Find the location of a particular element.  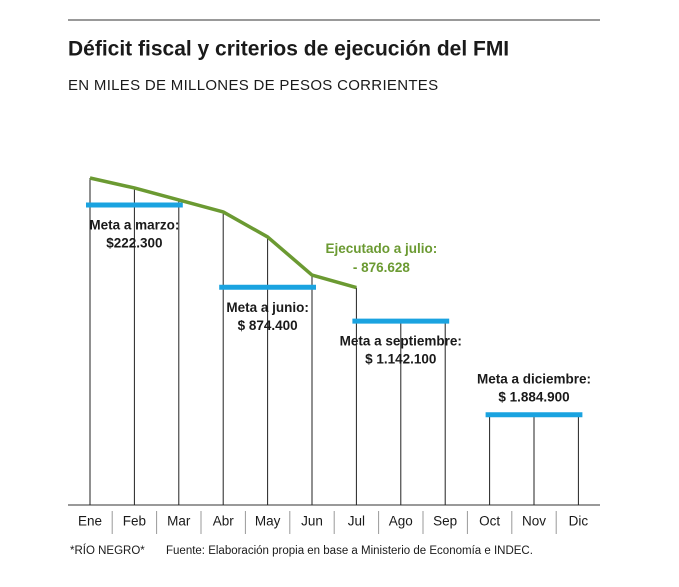

x-tick-label: Jul is located at coordinates (356, 521).